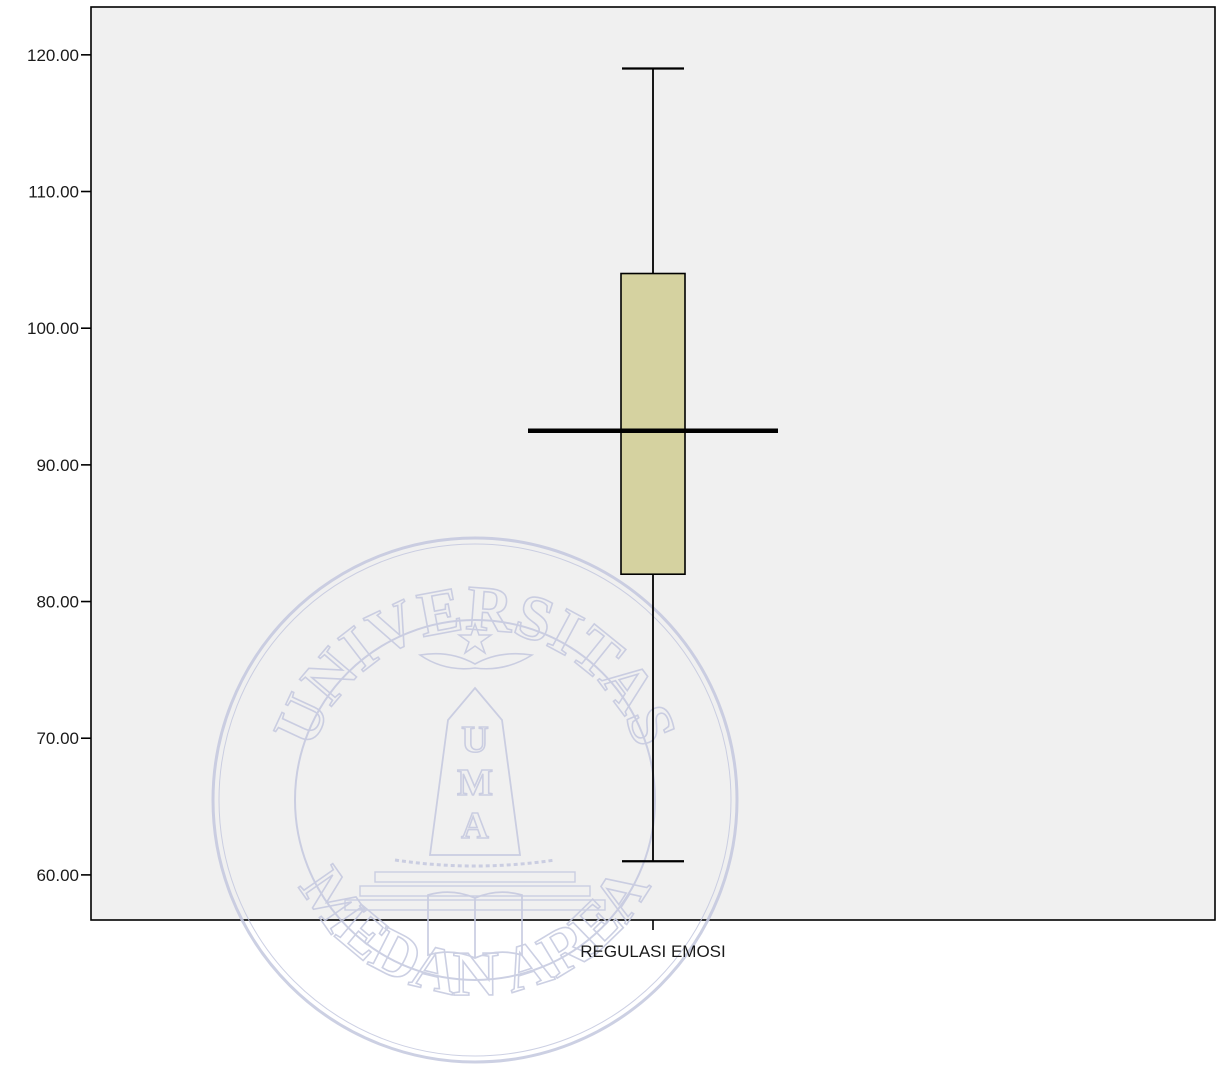 Image resolution: width=1227 pixels, height=1066 pixels. I want to click on x-axis: REGULASI EMOSI, so click(653, 940).